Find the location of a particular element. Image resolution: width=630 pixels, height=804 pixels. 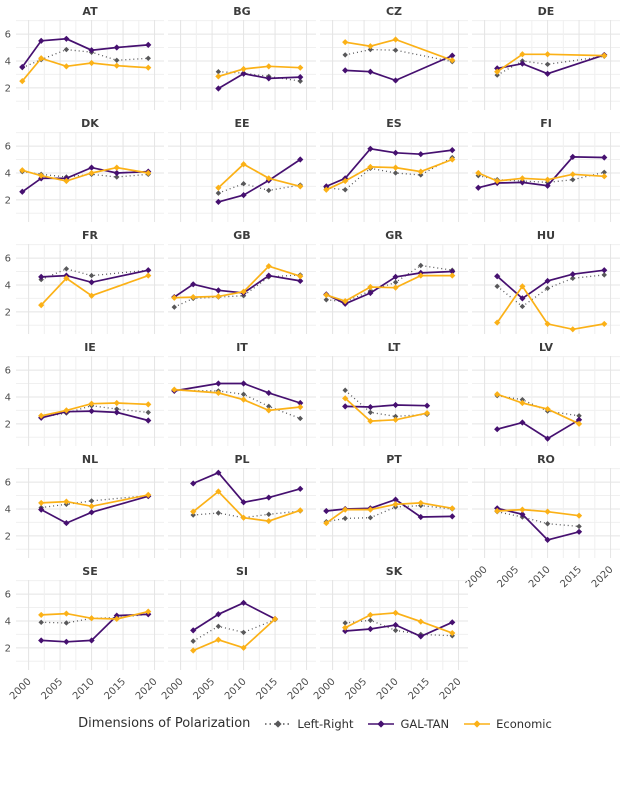

facet-title: RO is located at coordinates (546, 459).